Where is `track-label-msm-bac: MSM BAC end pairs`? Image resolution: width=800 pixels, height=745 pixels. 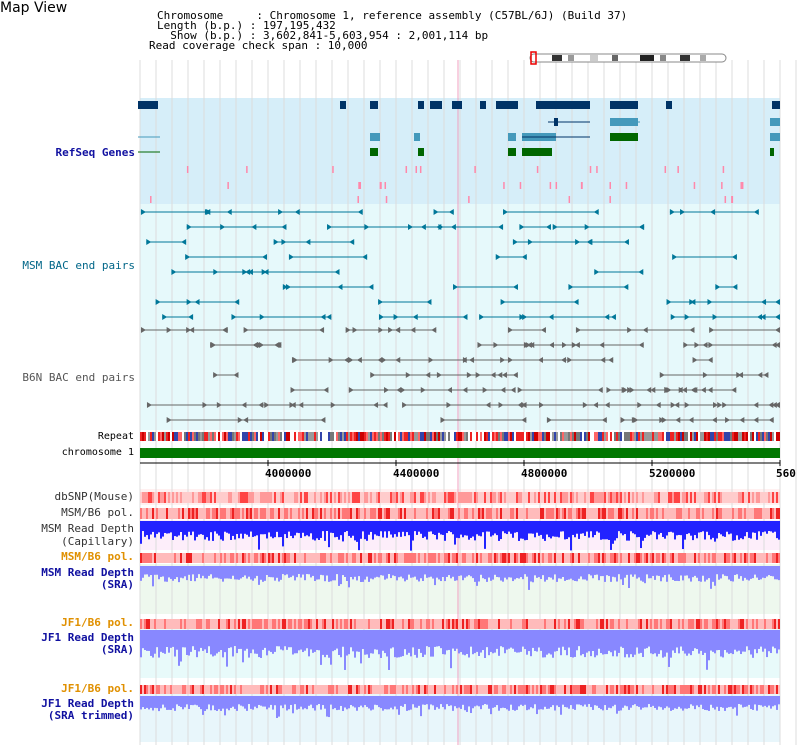 track-label-msm-bac: MSM BAC end pairs is located at coordinates (78, 265).